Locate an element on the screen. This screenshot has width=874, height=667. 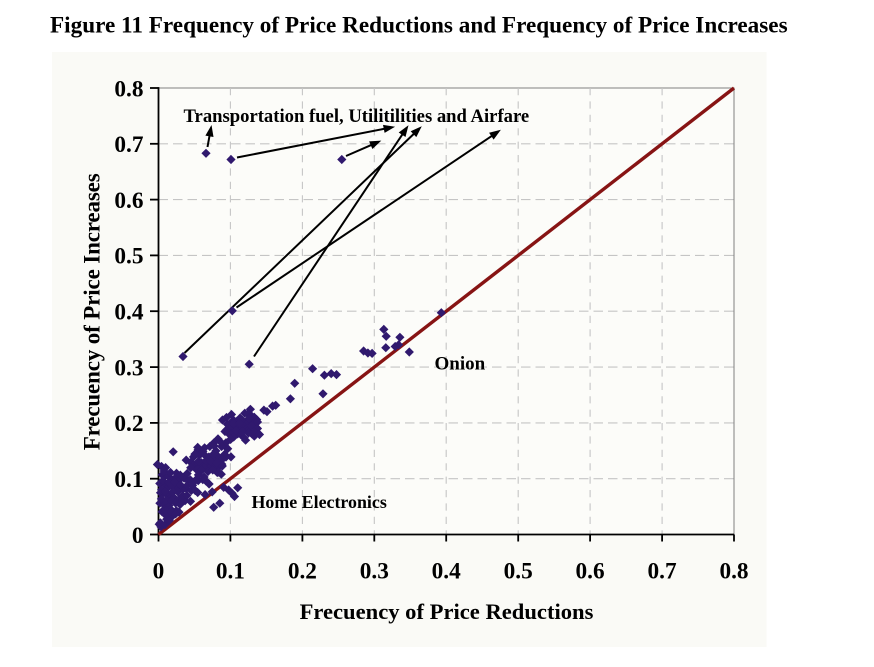
svg-text: Frecuency of Price Reductions is located at coordinates (447, 611).